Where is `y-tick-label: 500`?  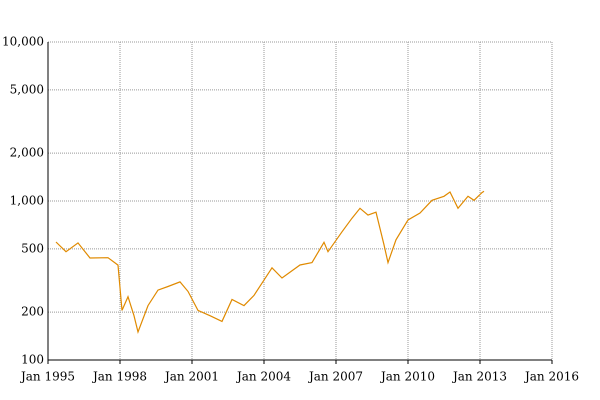
y-tick-label: 500 is located at coordinates (32, 248).